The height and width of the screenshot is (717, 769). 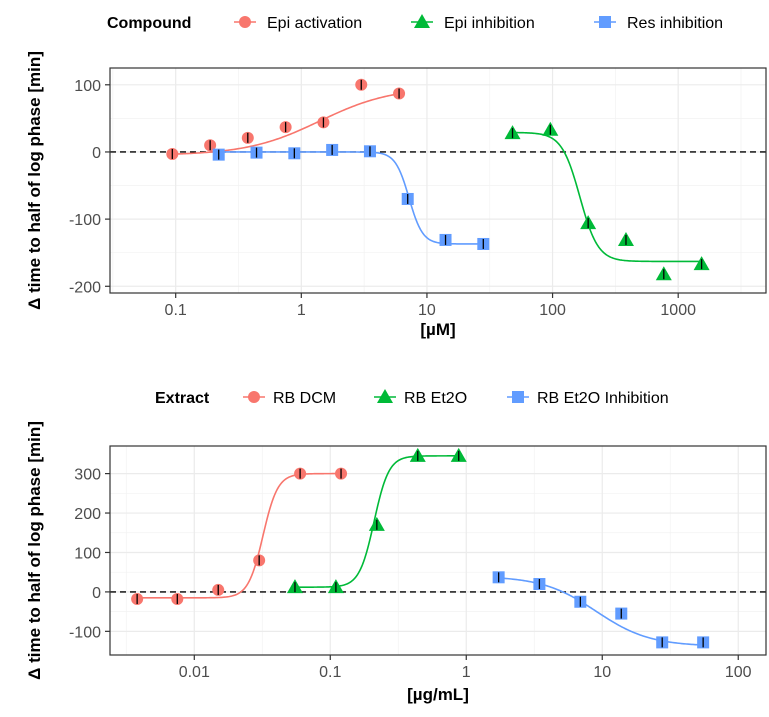 What do you see at coordinates (678, 310) in the screenshot?
I see `x-tick-label: 1000` at bounding box center [678, 310].